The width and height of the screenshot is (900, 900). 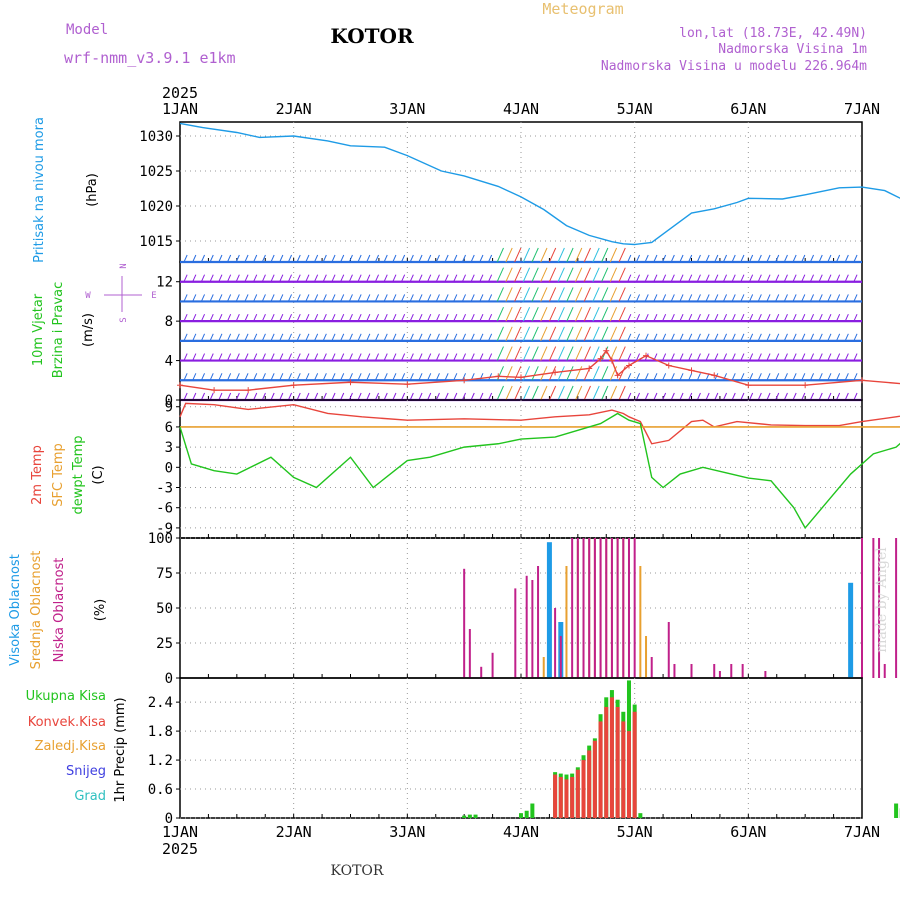 What do you see at coordinates (372, 36) in the screenshot?
I see `chart-title: KOTOR` at bounding box center [372, 36].